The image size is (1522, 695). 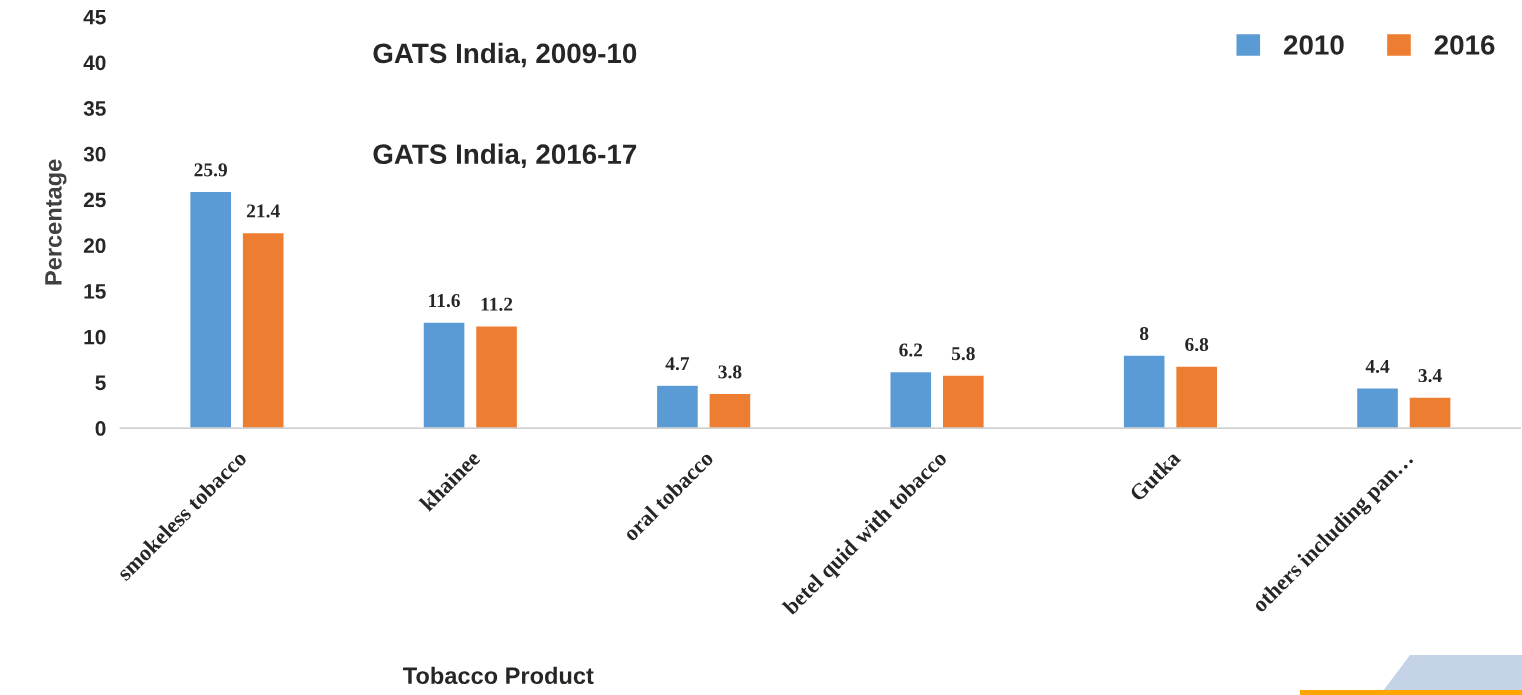 I want to click on y-tick-label: 15, so click(x=95, y=291).